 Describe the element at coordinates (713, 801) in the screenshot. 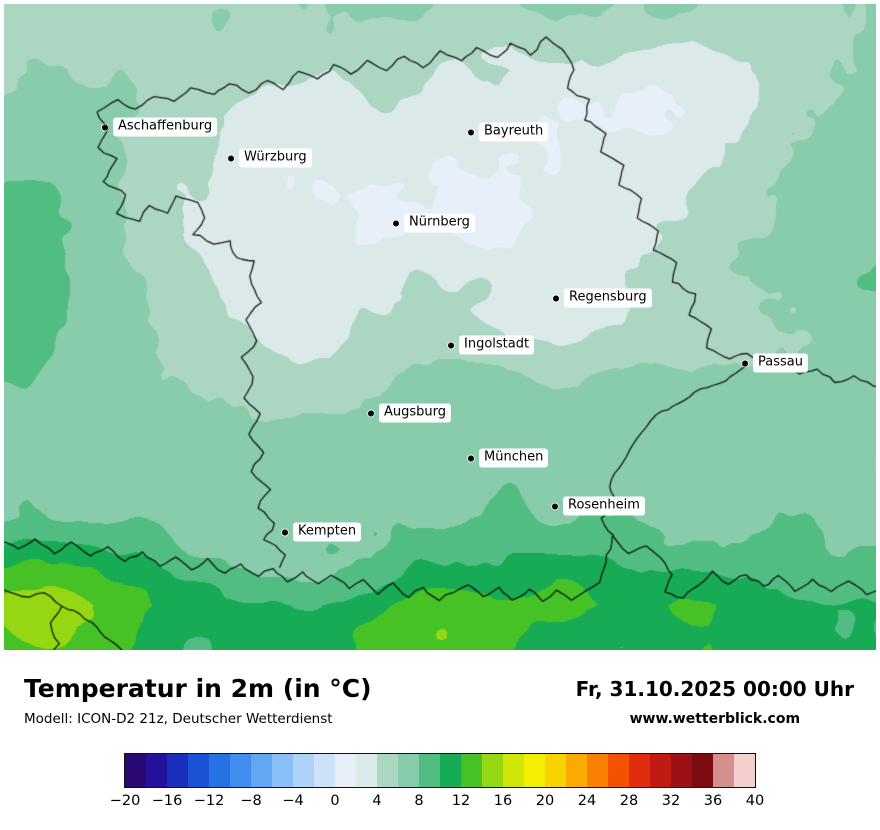

I see `colorbar-tick-label: 36` at that location.